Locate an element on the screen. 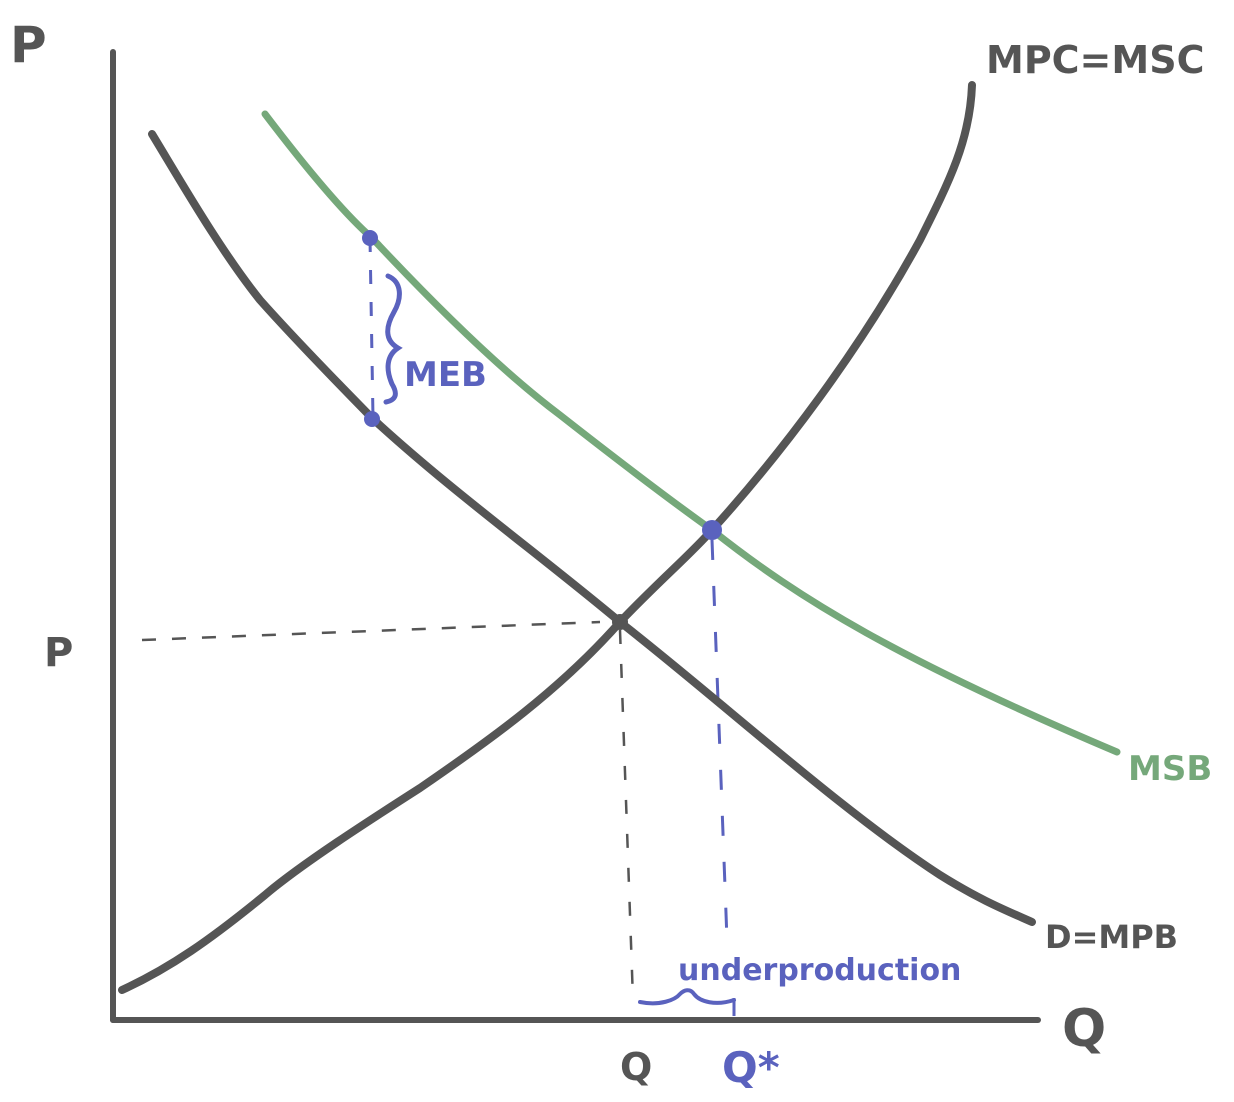  social-optimum-point is located at coordinates (712, 530).